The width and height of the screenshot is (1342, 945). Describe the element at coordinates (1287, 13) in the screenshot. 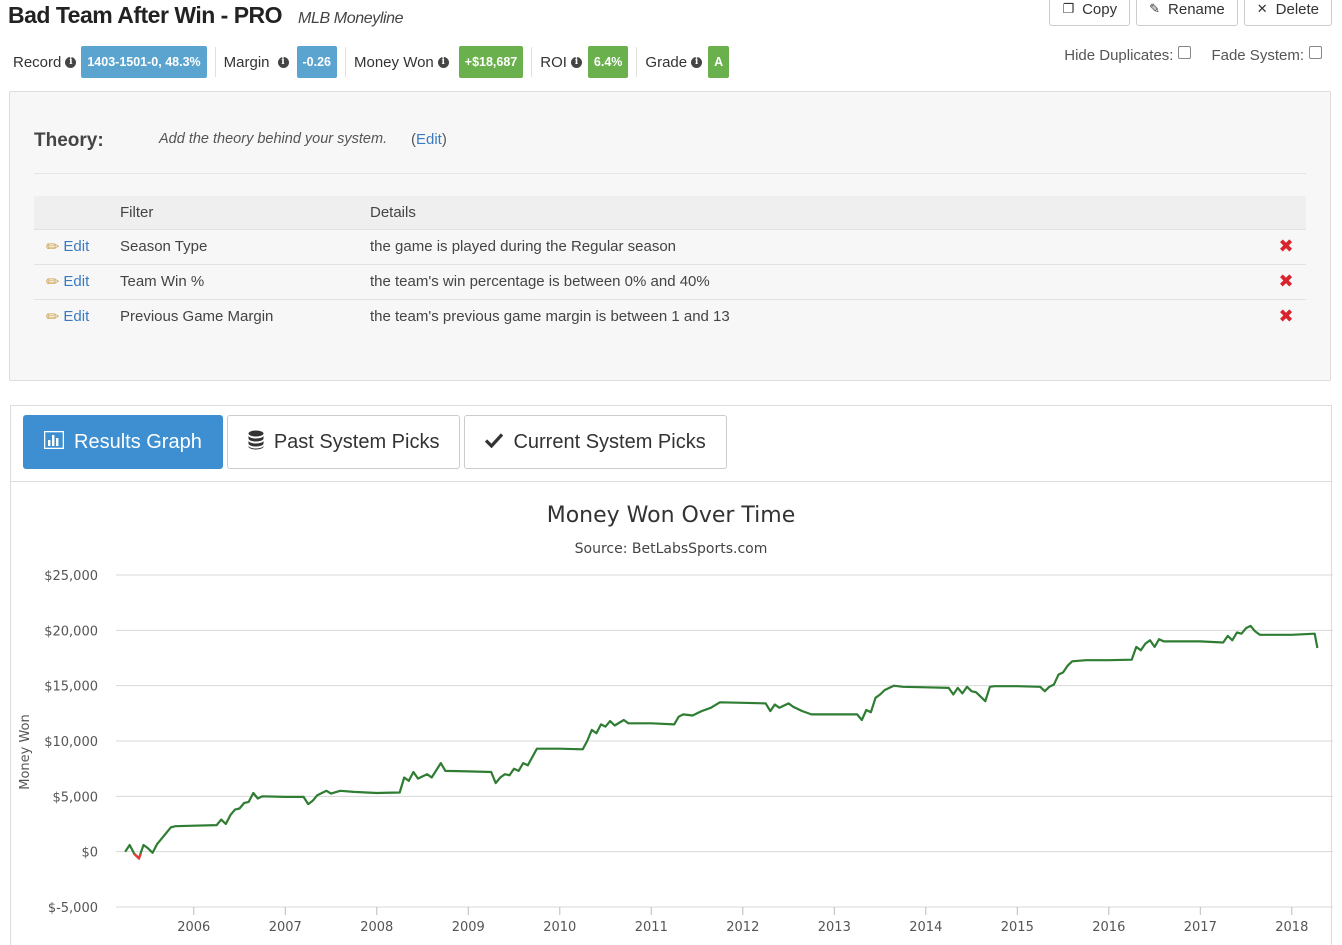

I see `delete-button: ✕ Delete` at that location.